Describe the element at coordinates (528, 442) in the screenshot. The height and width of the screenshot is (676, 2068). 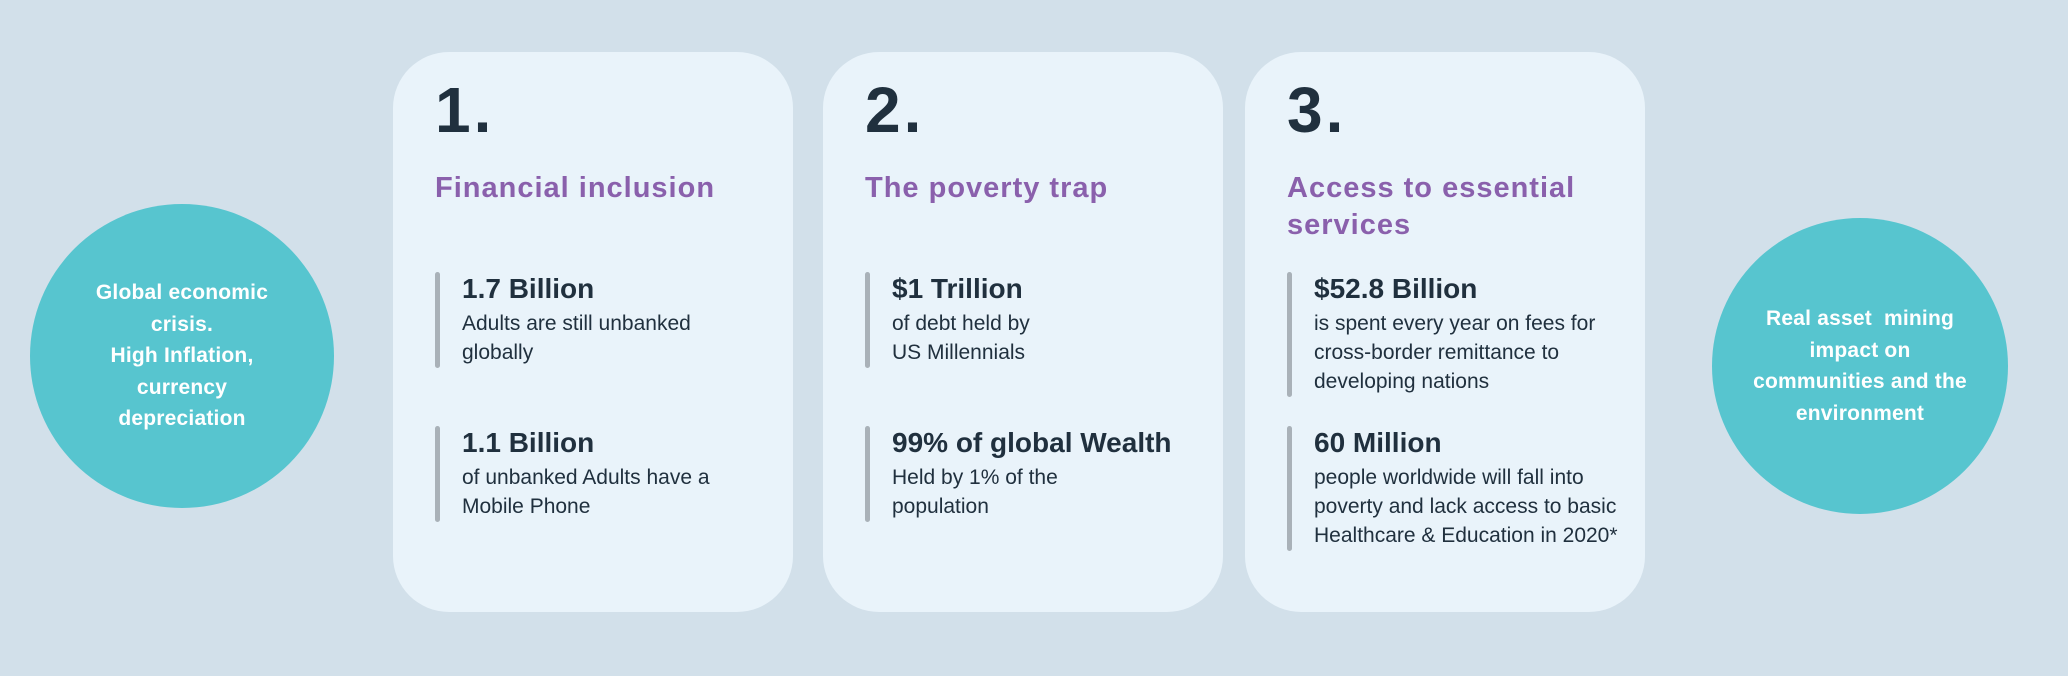
I see `stat-value: 1.1 Billion` at that location.